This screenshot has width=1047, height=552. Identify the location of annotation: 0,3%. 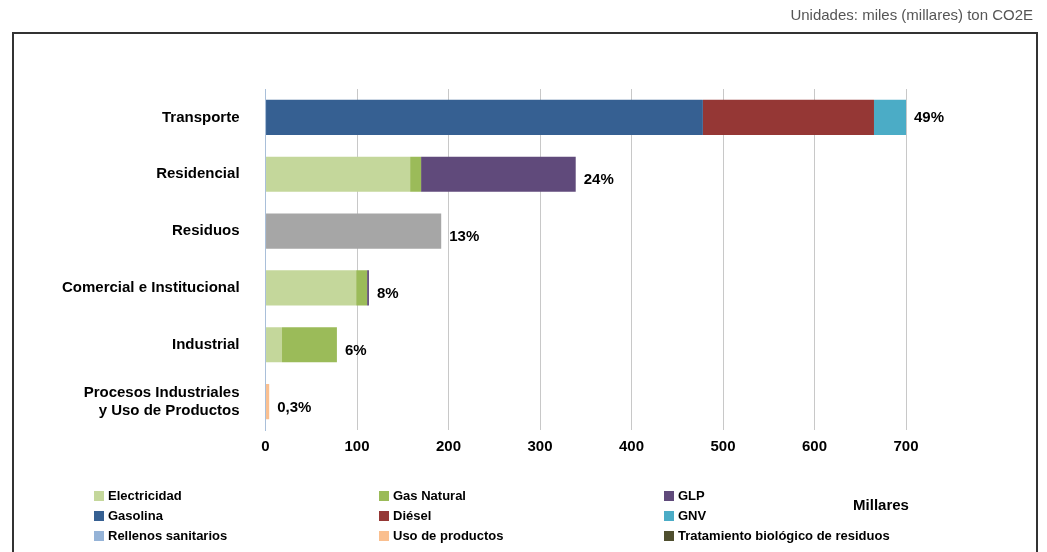
(294, 406).